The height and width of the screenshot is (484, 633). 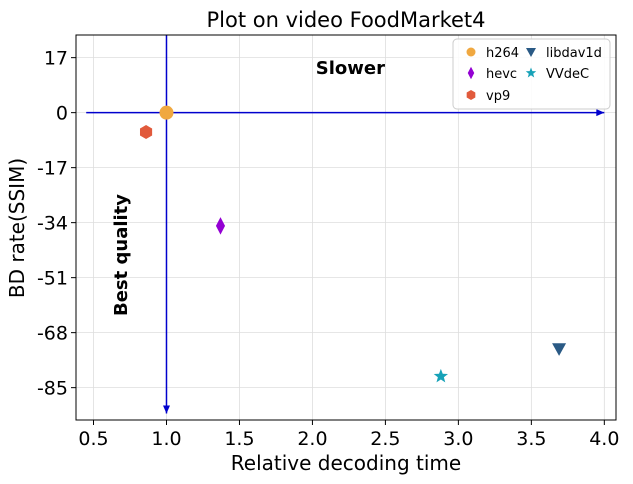 I want to click on chart-title: Plot on video FoodMarket4, so click(x=345, y=20).